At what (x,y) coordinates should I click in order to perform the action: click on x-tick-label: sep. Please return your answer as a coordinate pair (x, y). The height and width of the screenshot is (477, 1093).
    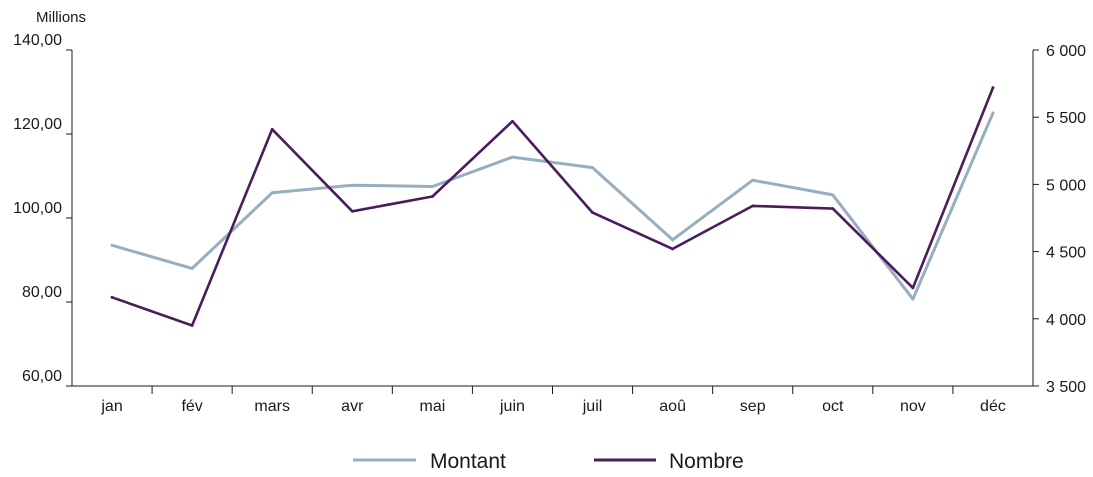
    Looking at the image, I should click on (753, 406).